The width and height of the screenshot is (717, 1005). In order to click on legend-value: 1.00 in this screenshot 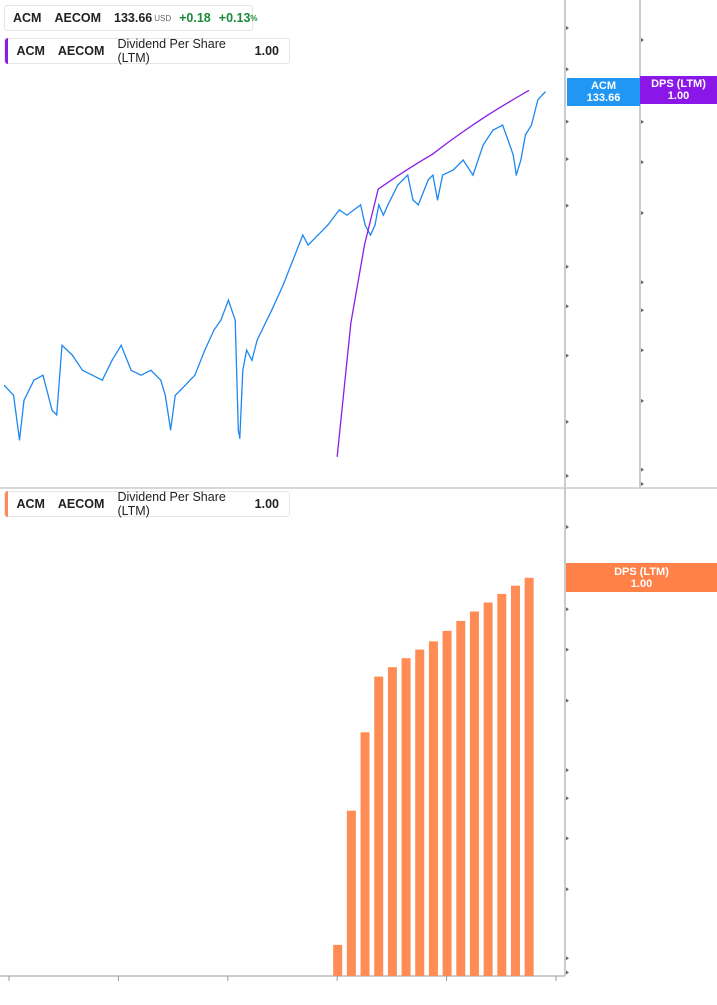, I will do `click(266, 51)`.